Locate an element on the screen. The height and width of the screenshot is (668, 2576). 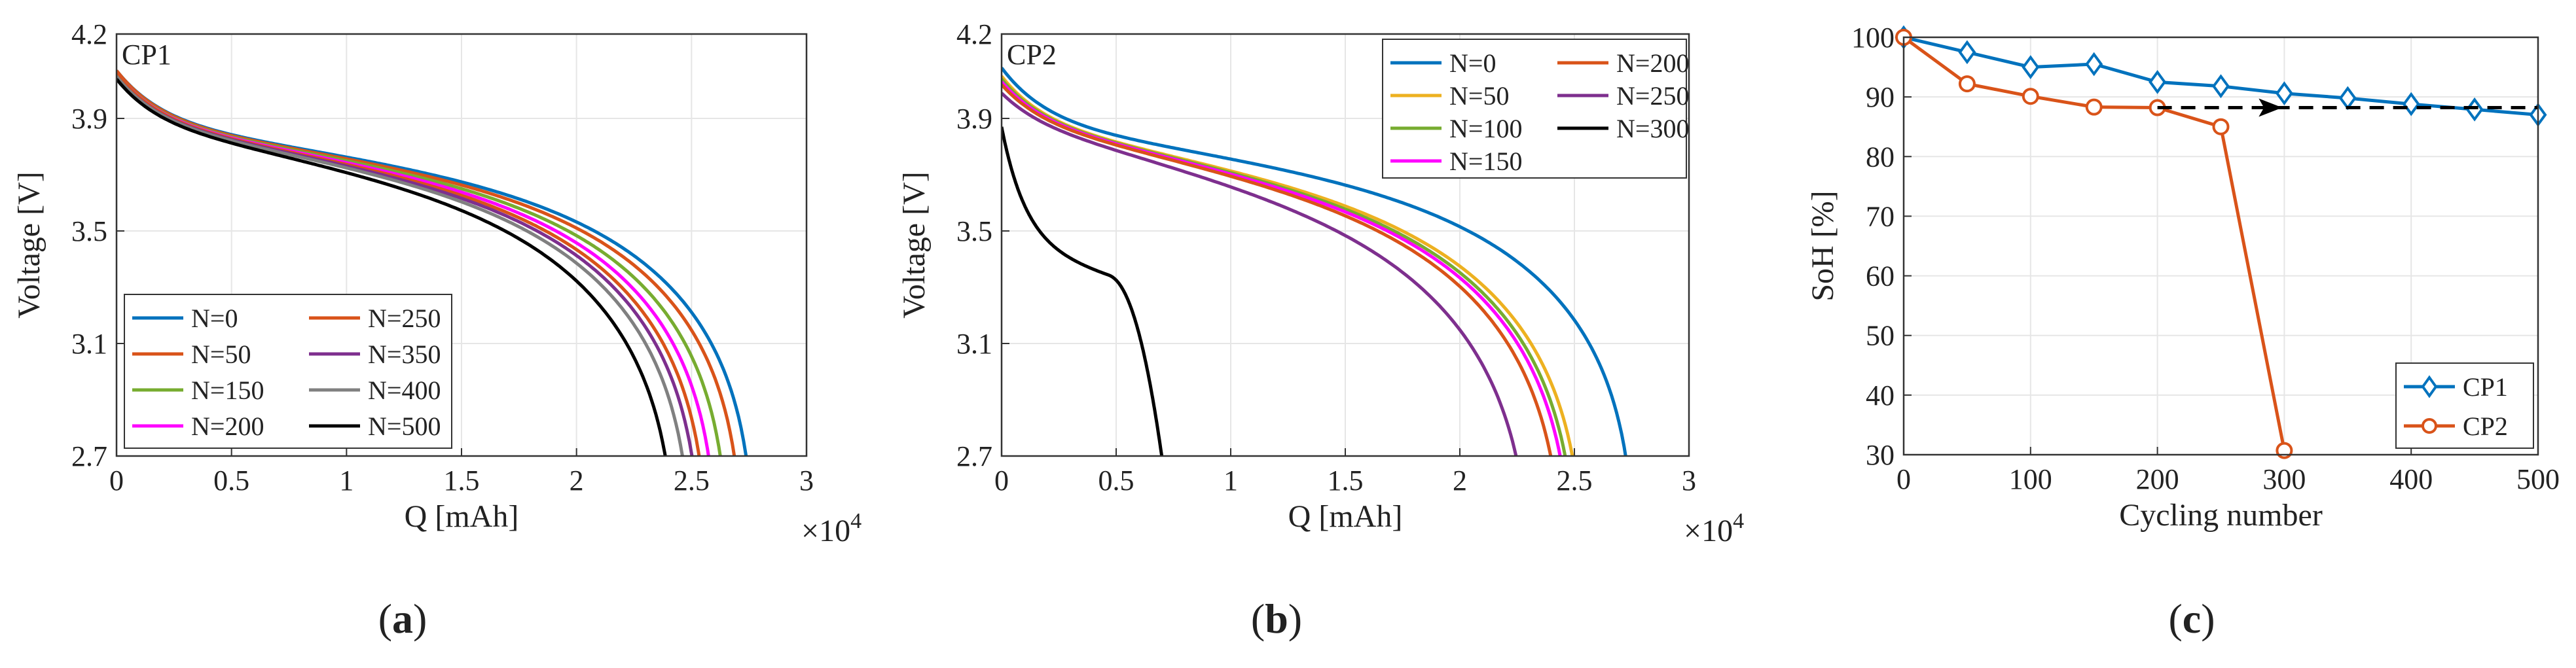
legend: N=0 N=50 N=150 N=200 N=250 N=350 N=400 N=500 is located at coordinates (288, 371).